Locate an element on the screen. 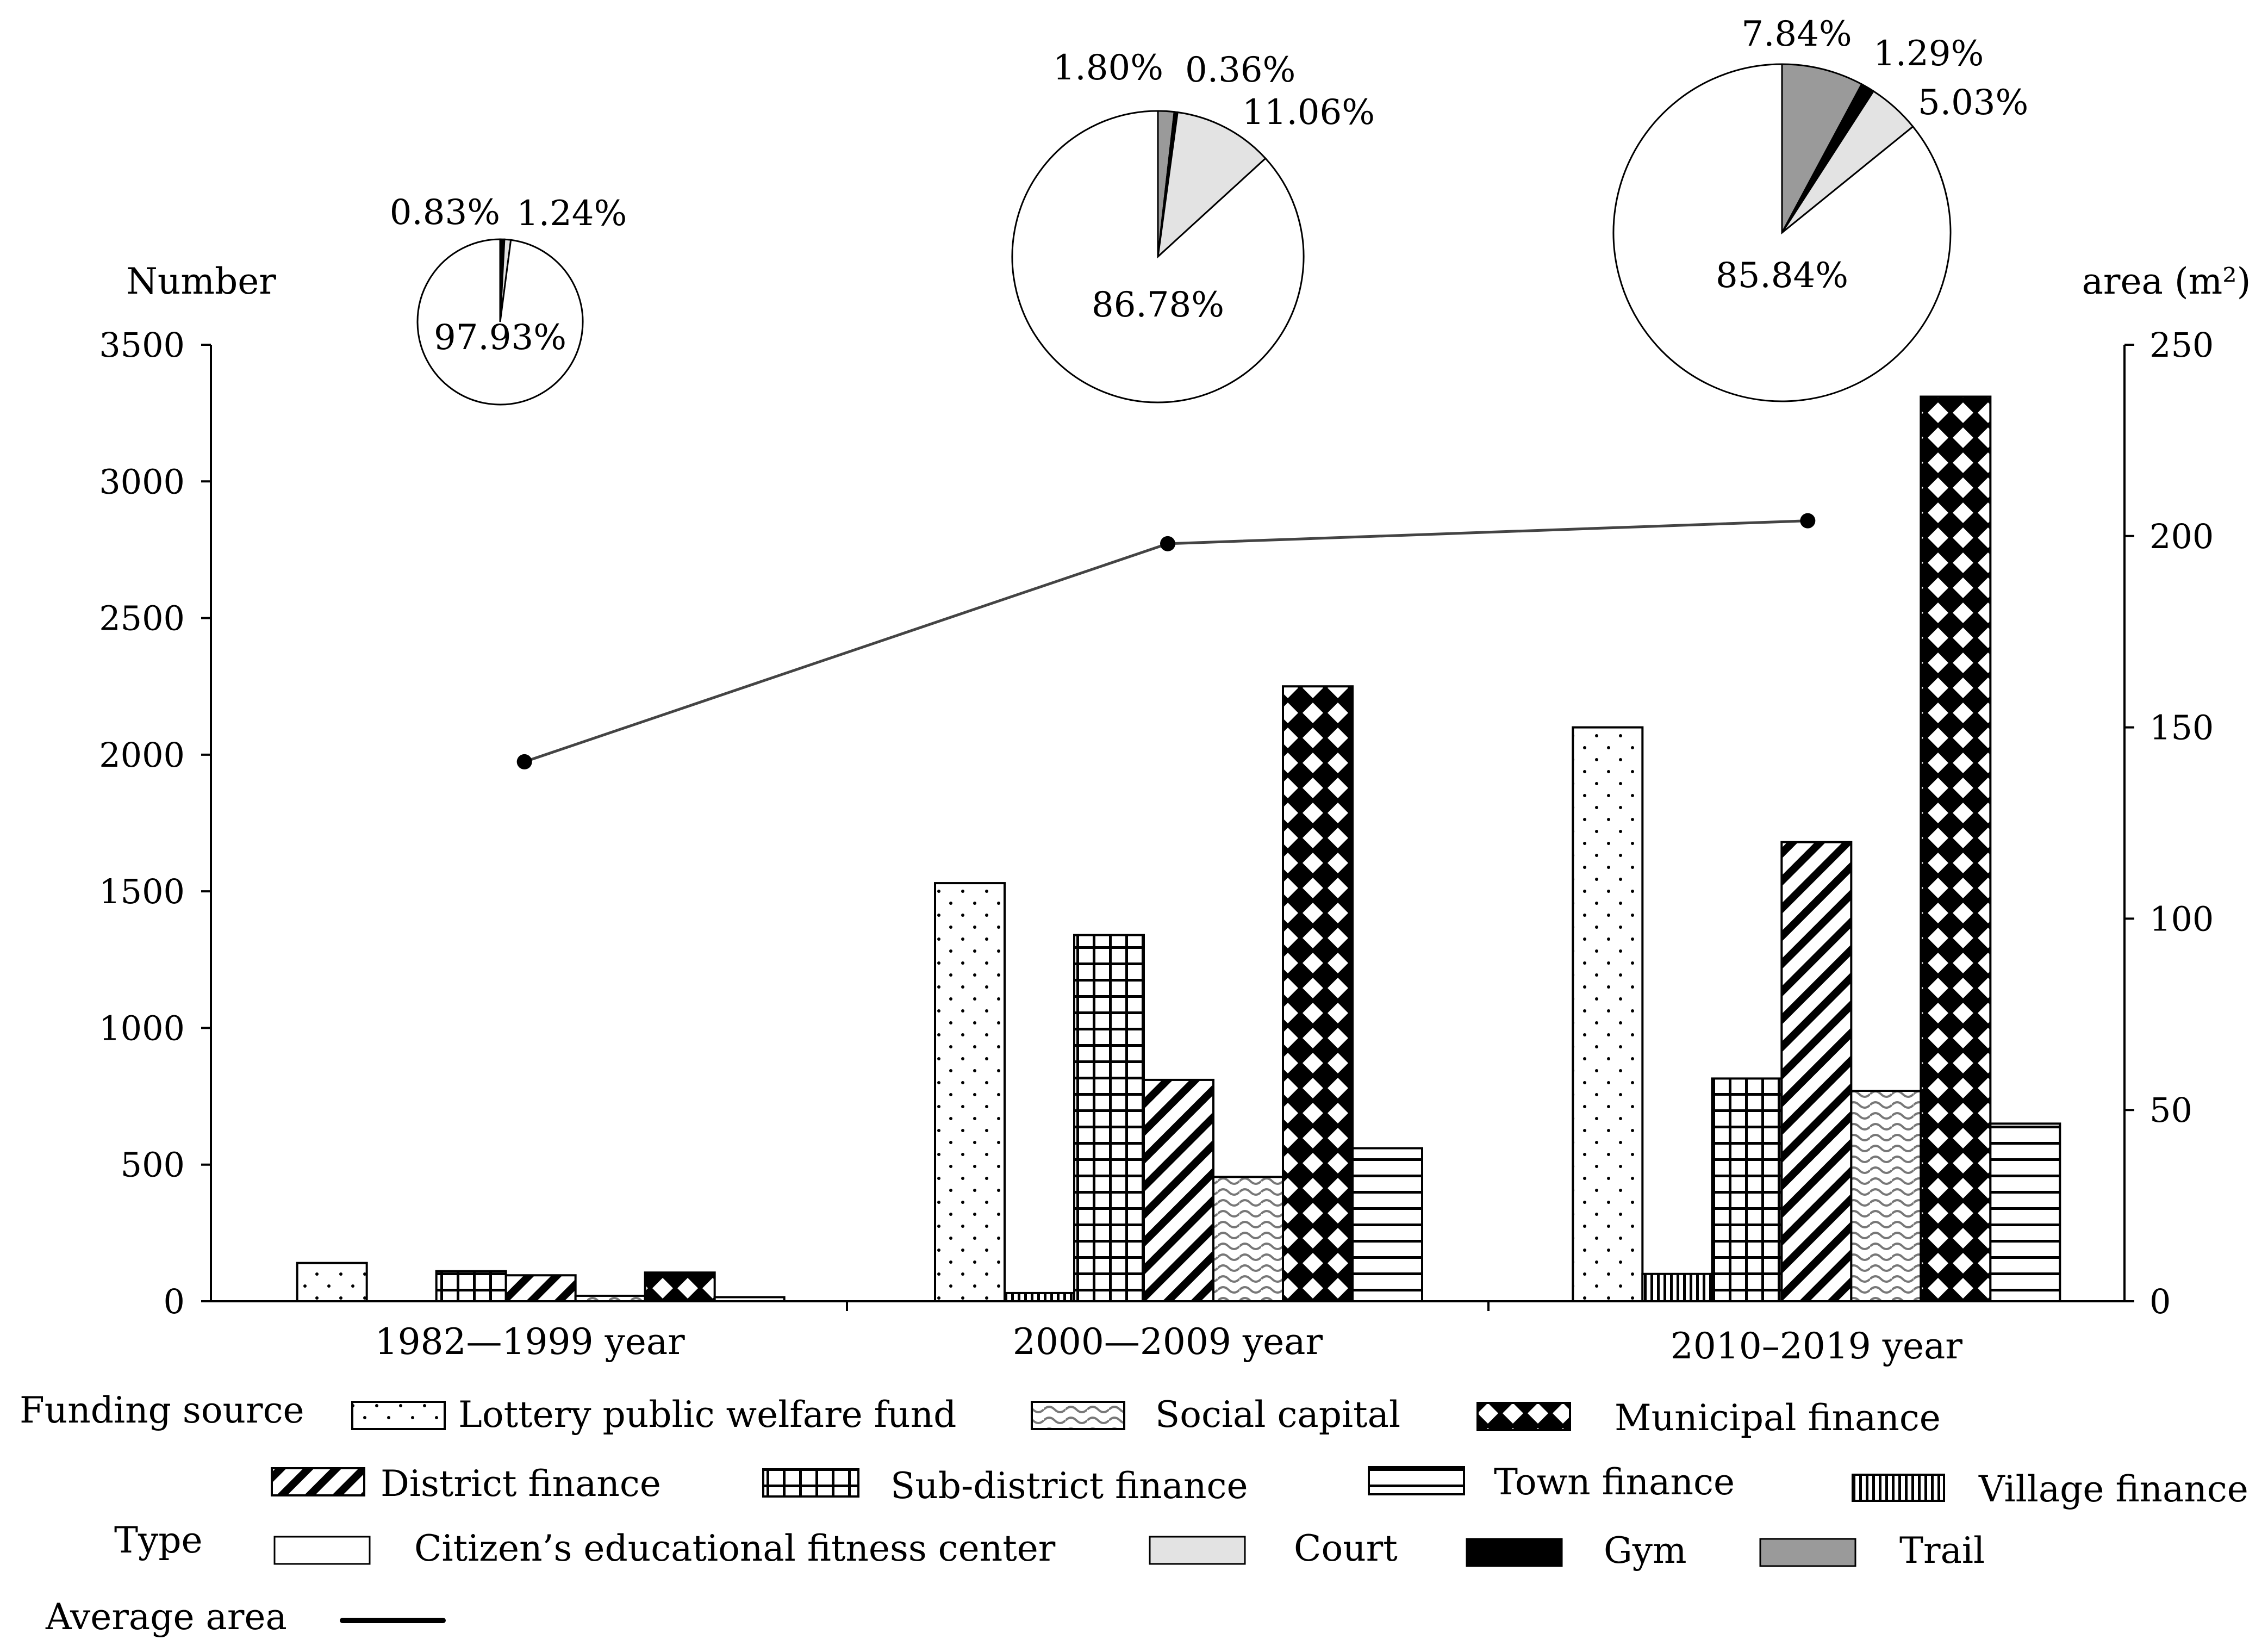 The width and height of the screenshot is (2268, 1652). legend-label-gym: Gym is located at coordinates (1645, 1551).